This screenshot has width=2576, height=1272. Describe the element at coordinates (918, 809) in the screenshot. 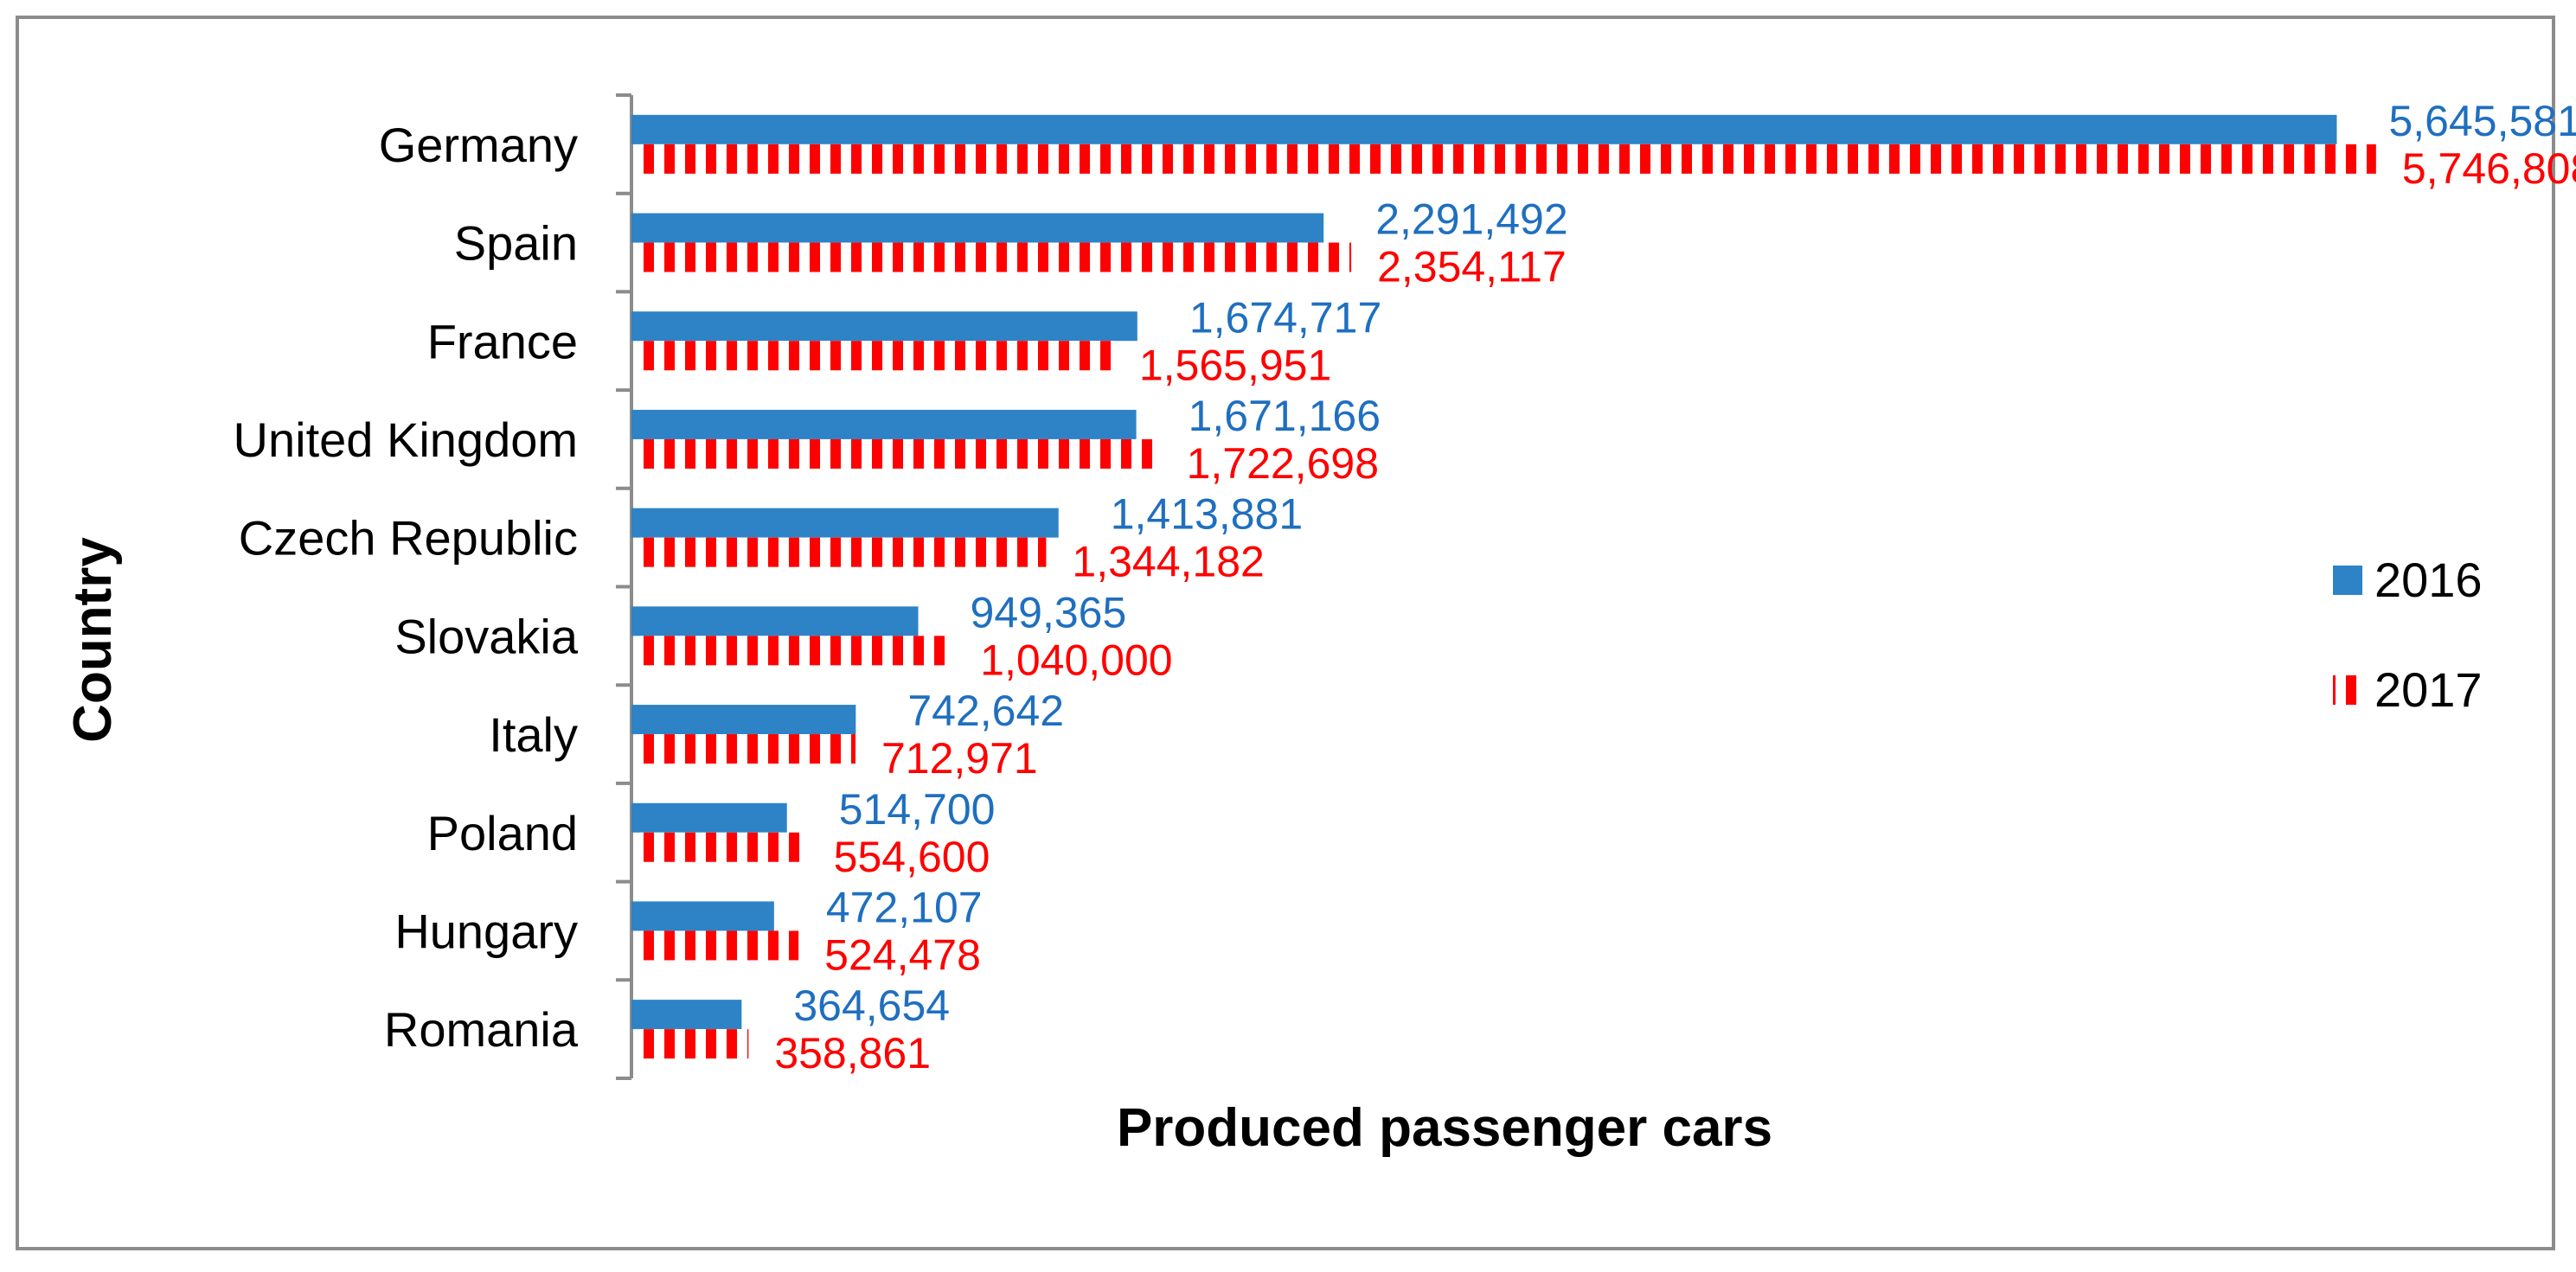

I see `value-label-2016: 514,700` at that location.